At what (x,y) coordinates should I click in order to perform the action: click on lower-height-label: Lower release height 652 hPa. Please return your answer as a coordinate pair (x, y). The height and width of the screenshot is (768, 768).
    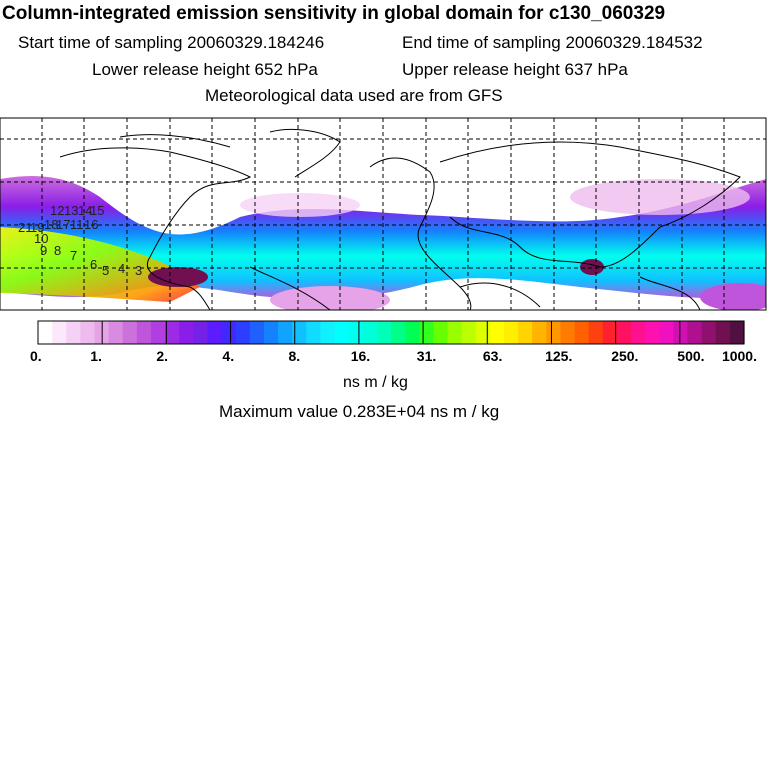
    Looking at the image, I should click on (205, 69).